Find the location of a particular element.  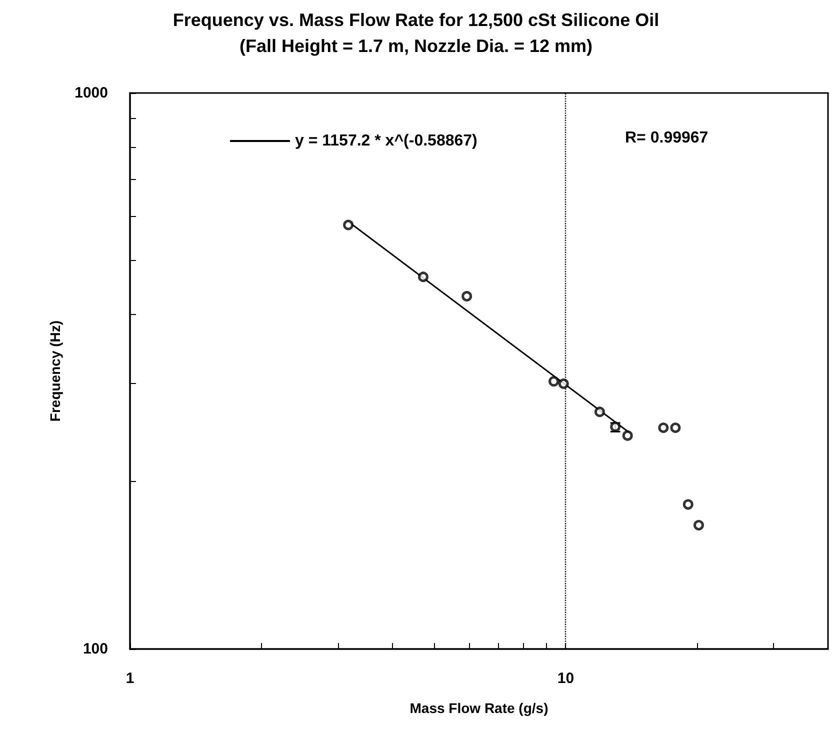

chart-title: Frequency vs. Mass Flow Rate for 12,500 cSt Silicone Oil is located at coordinates (416, 20).